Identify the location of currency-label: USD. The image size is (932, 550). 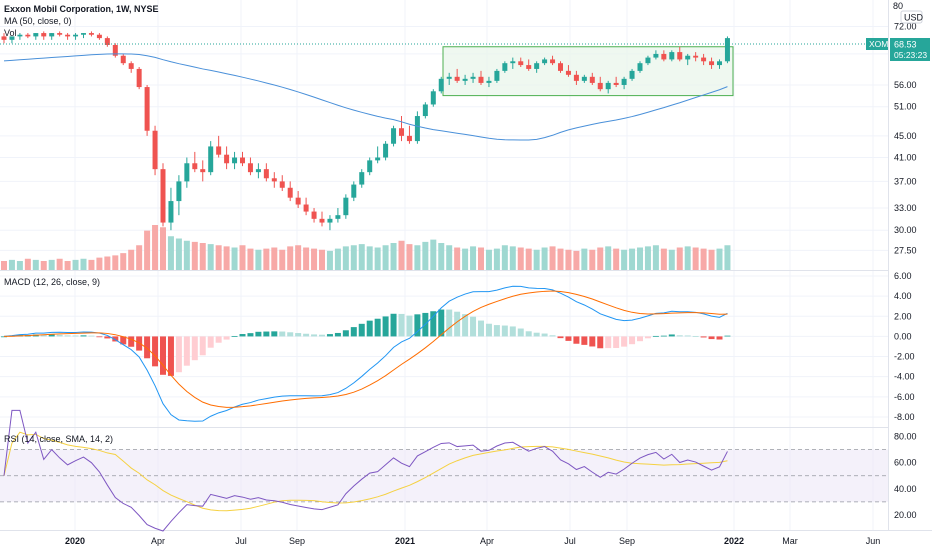
(914, 18).